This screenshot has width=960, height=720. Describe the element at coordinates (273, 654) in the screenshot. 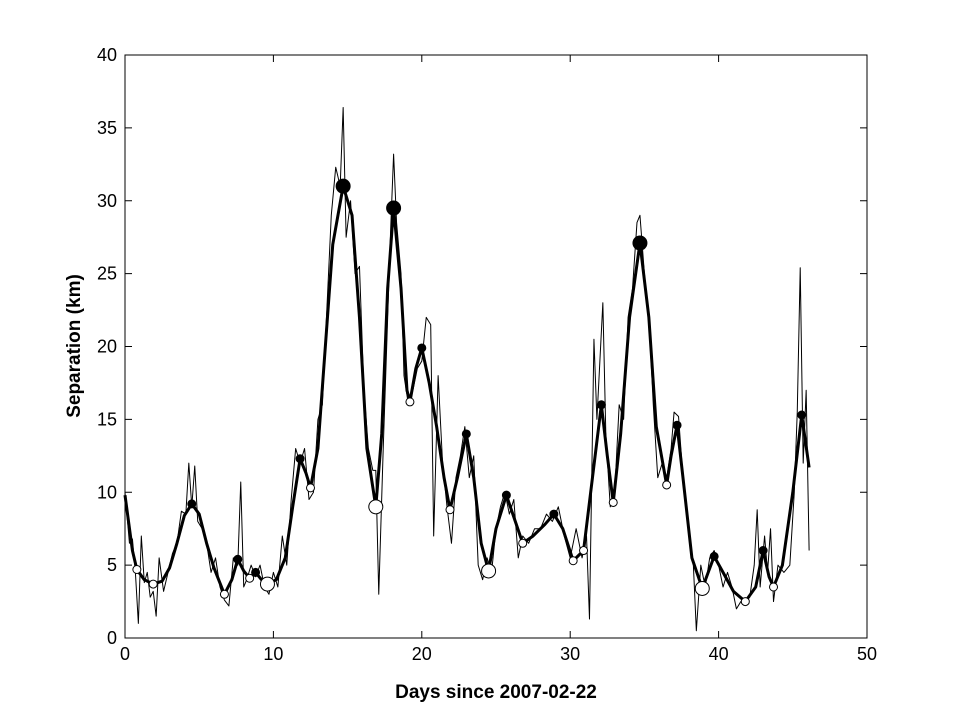

I see `x-tick-label: 10` at that location.